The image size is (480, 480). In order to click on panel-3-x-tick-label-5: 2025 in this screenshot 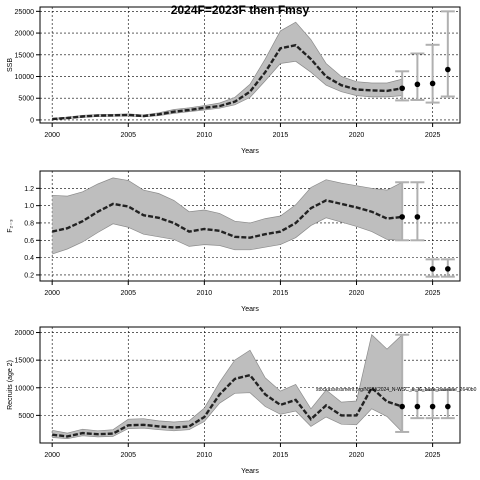, I will do `click(433, 455)`.